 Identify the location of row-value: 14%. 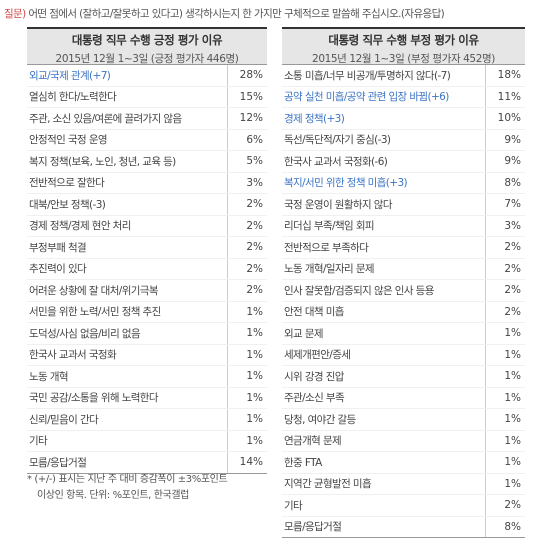
(247, 462).